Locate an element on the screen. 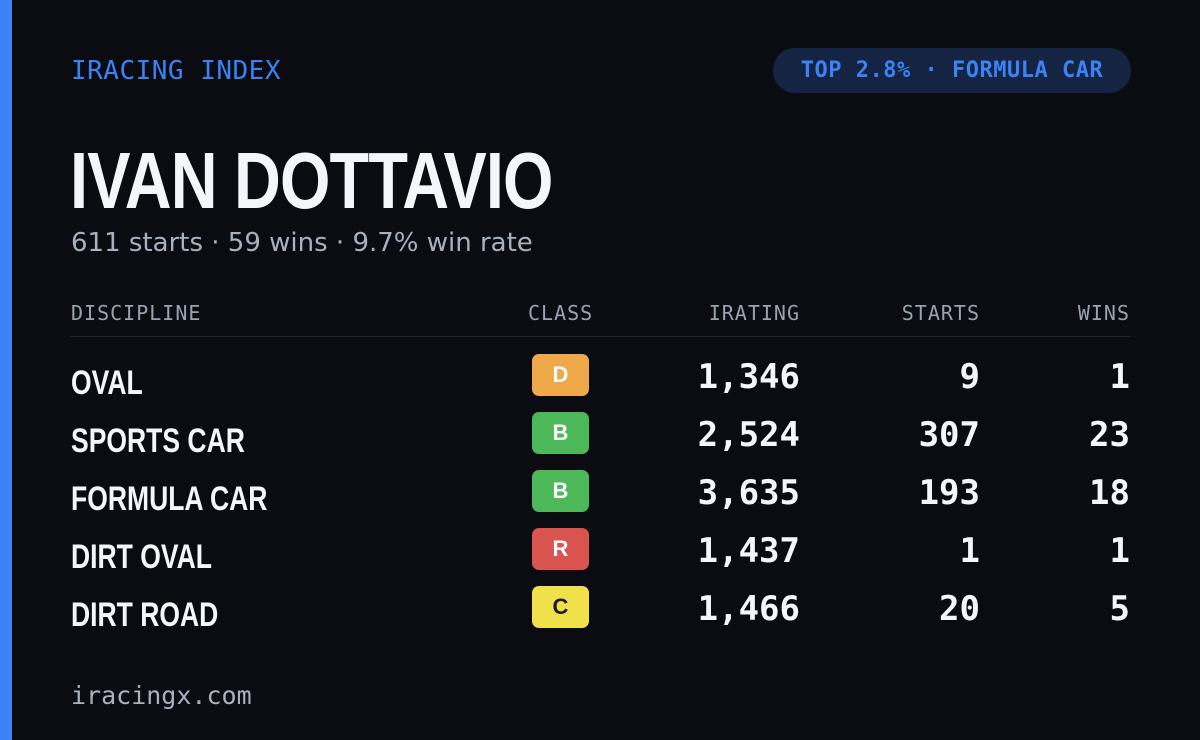 The height and width of the screenshot is (740, 1200). accent-bar is located at coordinates (6, 370).